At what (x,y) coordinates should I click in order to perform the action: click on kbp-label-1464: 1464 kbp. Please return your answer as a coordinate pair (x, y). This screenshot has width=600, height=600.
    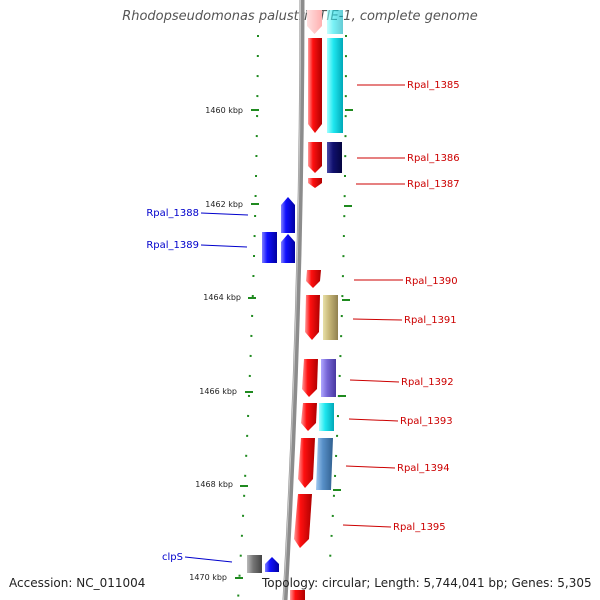
    Looking at the image, I should click on (222, 297).